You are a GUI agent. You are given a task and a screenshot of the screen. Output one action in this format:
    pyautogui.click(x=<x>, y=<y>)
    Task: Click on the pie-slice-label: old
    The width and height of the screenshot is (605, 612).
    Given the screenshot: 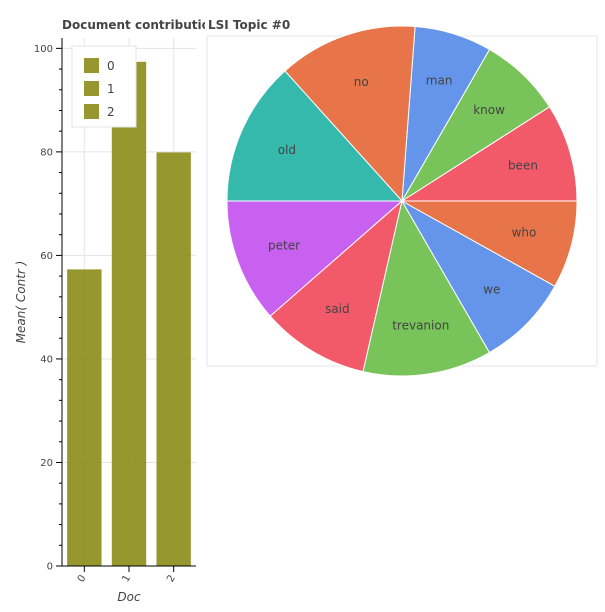 What is the action you would take?
    pyautogui.click(x=287, y=150)
    